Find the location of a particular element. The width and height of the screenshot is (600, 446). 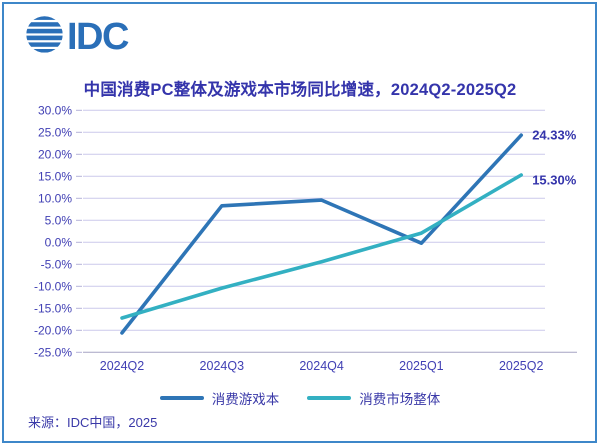

legend-item-gaming-notebook: 消费游戏本 is located at coordinates (219, 398).